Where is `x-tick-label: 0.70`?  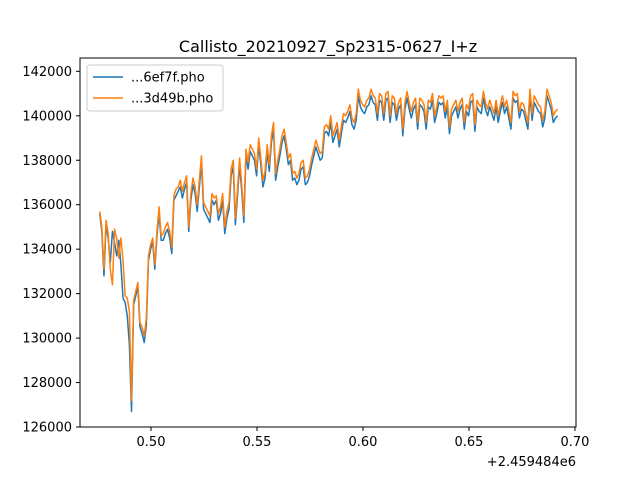
x-tick-label: 0.70 is located at coordinates (574, 442).